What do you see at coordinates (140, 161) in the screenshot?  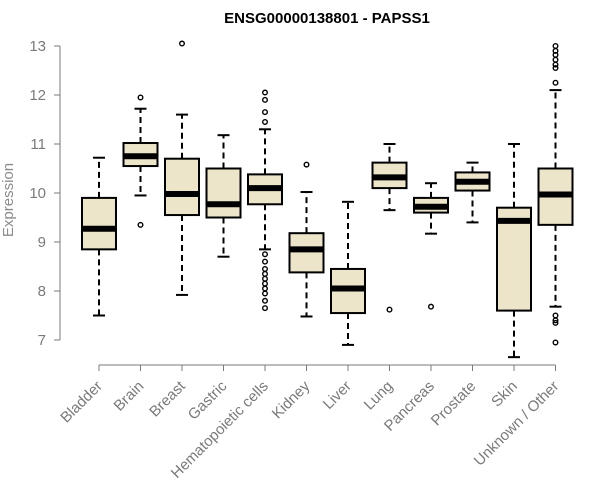 I see `box-brain` at bounding box center [140, 161].